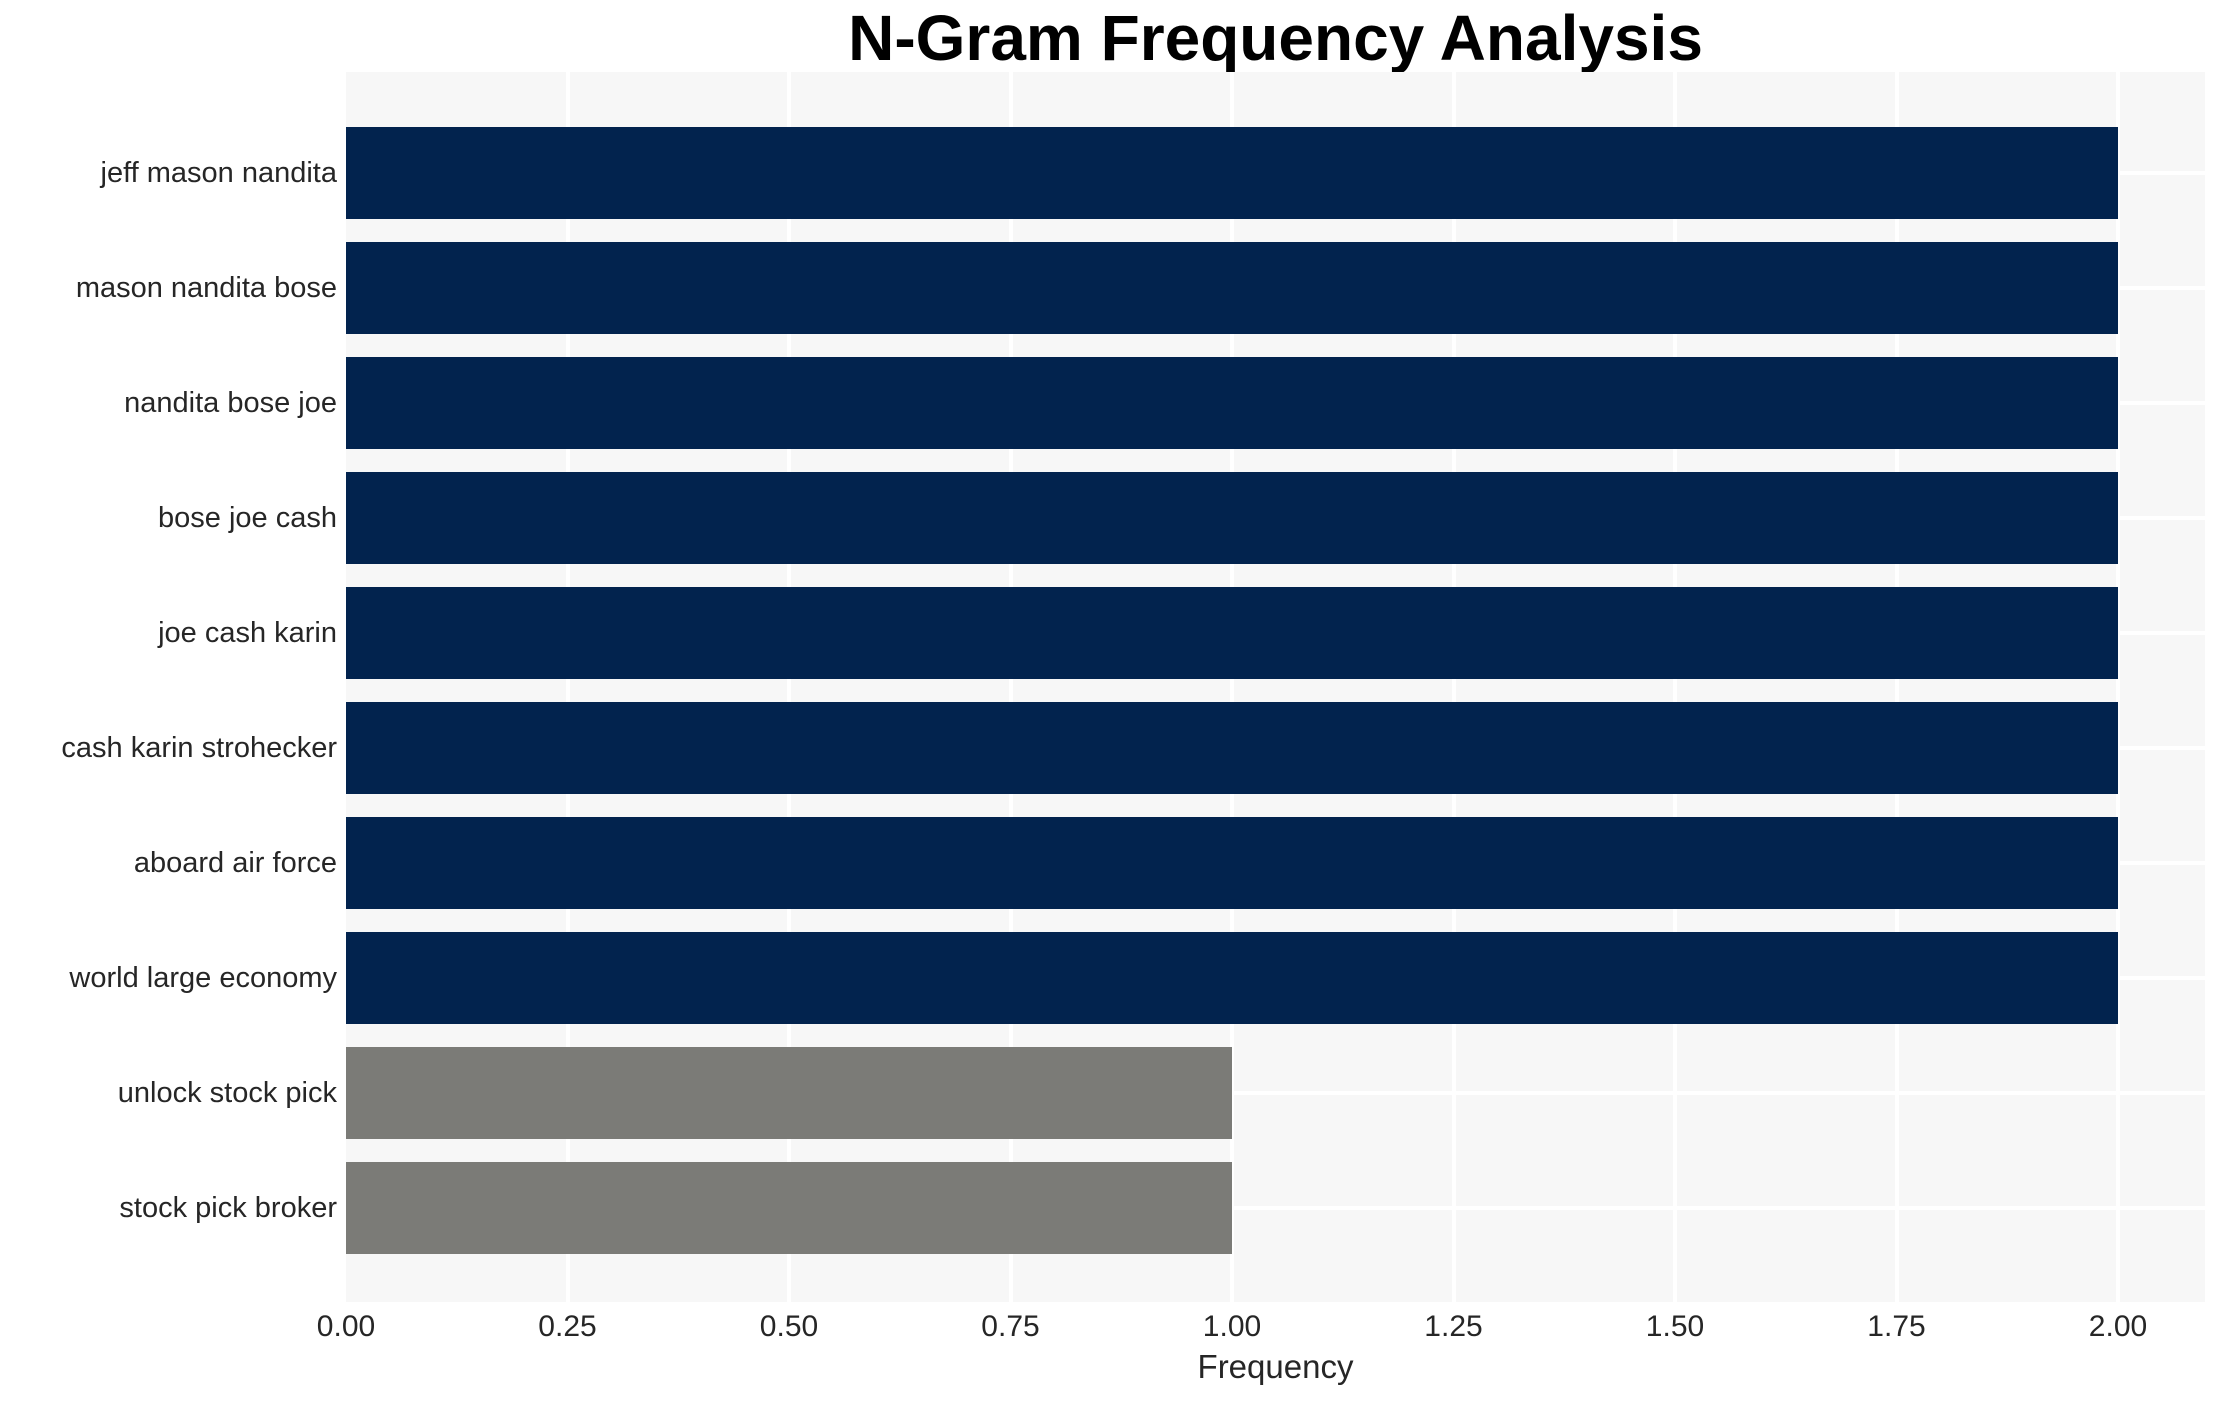 This screenshot has height=1402, width=2226. Describe the element at coordinates (227, 1093) in the screenshot. I see `y-tick-label: unlock stock pick` at that location.